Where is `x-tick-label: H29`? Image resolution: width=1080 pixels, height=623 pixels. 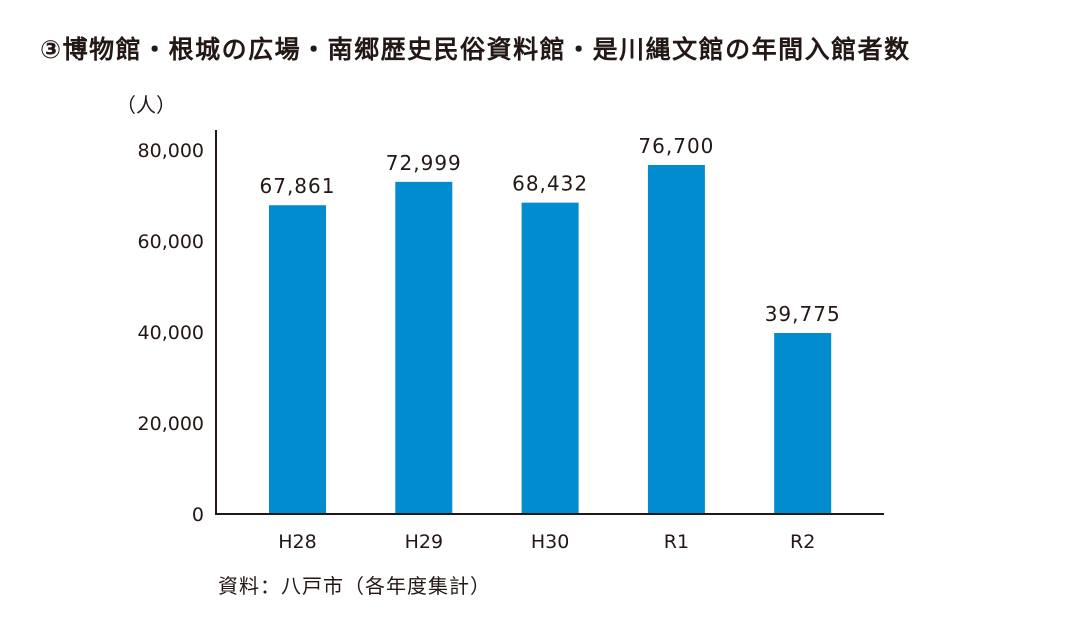 x-tick-label: H29 is located at coordinates (424, 542).